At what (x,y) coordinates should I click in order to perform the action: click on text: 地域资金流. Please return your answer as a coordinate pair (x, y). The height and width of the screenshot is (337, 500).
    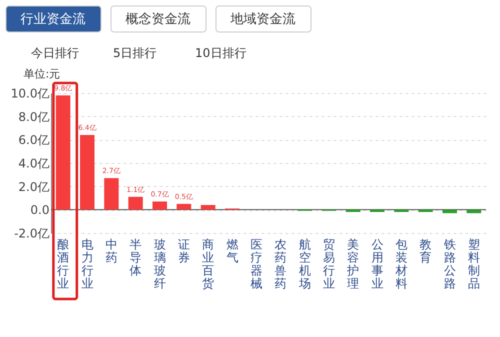
    Looking at the image, I should click on (263, 19).